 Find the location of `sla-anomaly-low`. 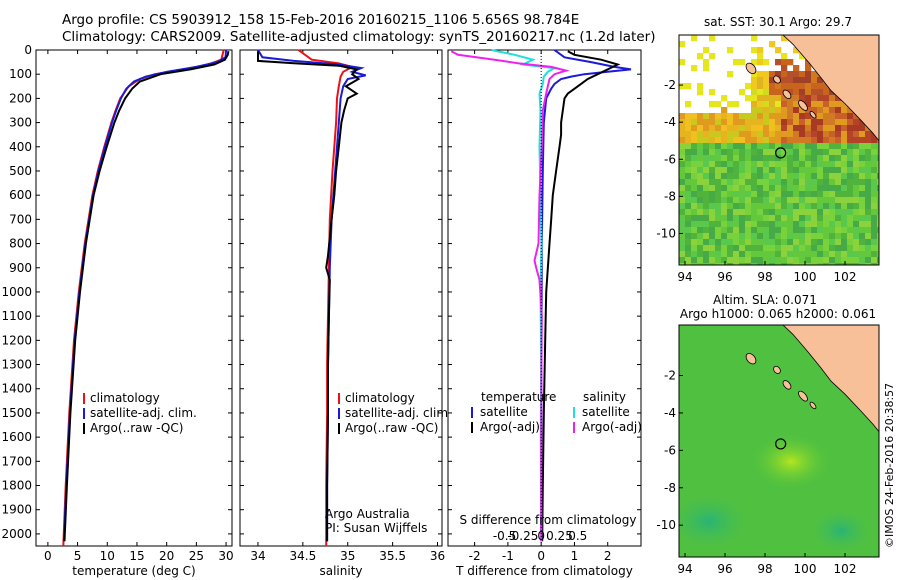

sla-anomaly-low is located at coordinates (714, 521).